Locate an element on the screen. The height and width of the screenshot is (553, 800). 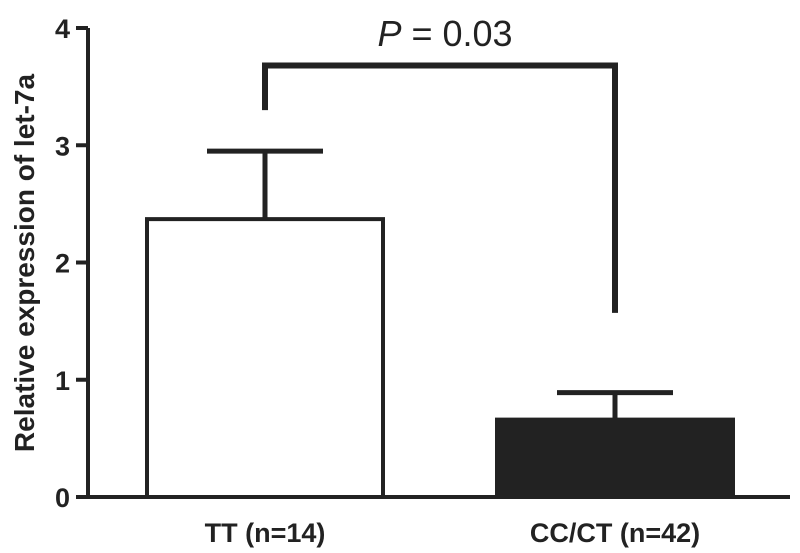
y-tick-label-2: 2 is located at coordinates (62, 264).